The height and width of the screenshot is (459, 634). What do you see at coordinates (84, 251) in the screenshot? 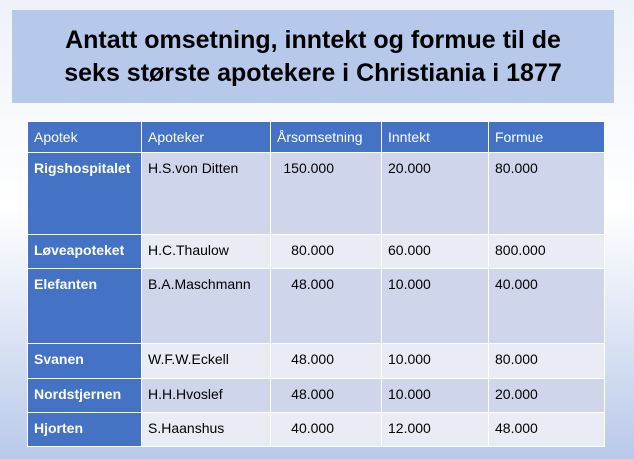
I see `row-header-cell: Løveapoteket` at bounding box center [84, 251].